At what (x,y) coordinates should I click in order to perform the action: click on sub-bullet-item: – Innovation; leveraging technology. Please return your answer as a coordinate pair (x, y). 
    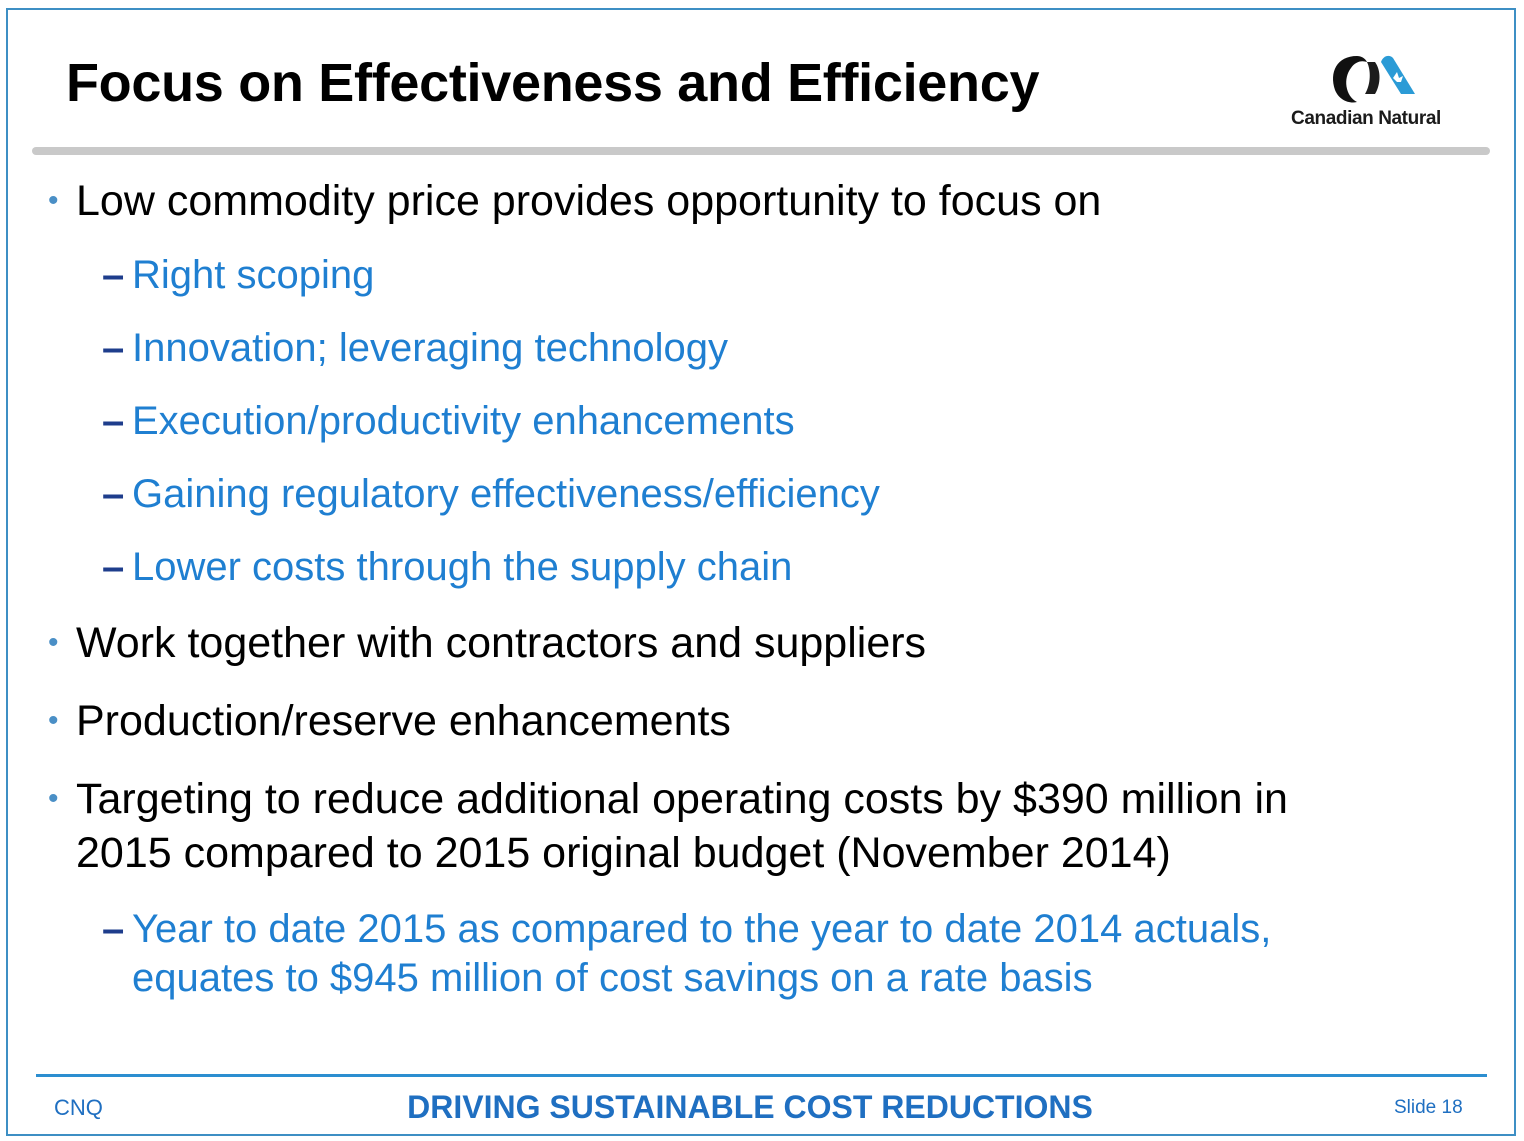
    Looking at the image, I should click on (415, 348).